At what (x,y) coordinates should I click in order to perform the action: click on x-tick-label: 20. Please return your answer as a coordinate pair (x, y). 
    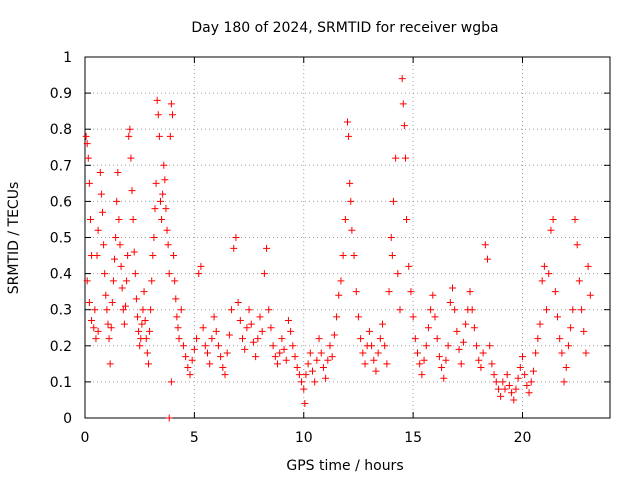
    Looking at the image, I should click on (523, 438).